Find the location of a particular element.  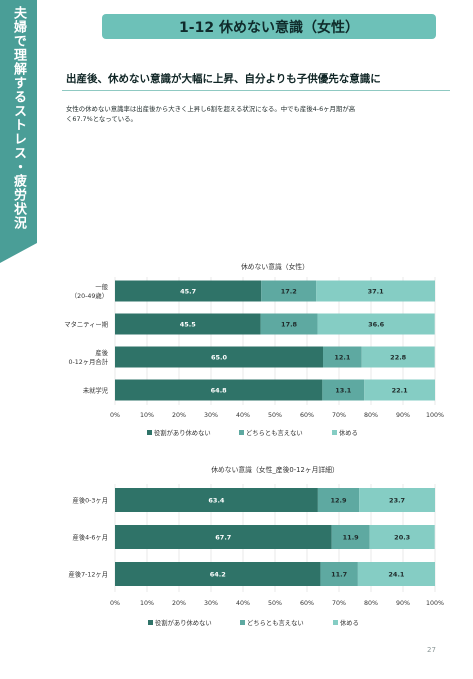

data-label: 13.1 is located at coordinates (343, 391).